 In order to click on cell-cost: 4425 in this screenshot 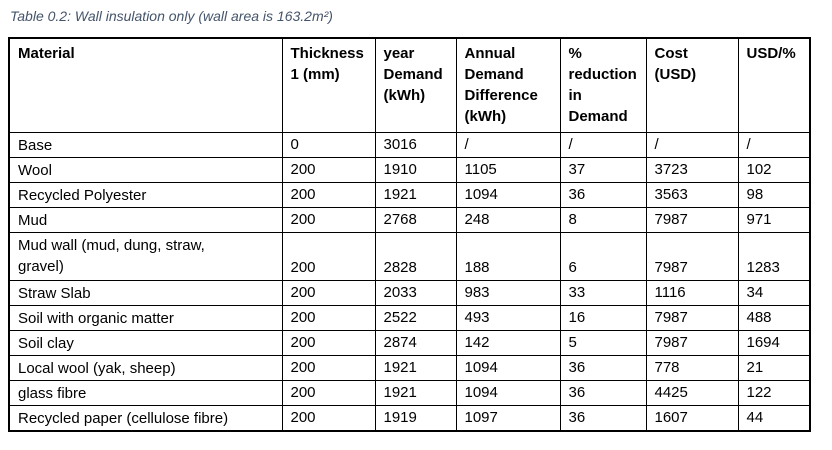, I will do `click(692, 393)`.